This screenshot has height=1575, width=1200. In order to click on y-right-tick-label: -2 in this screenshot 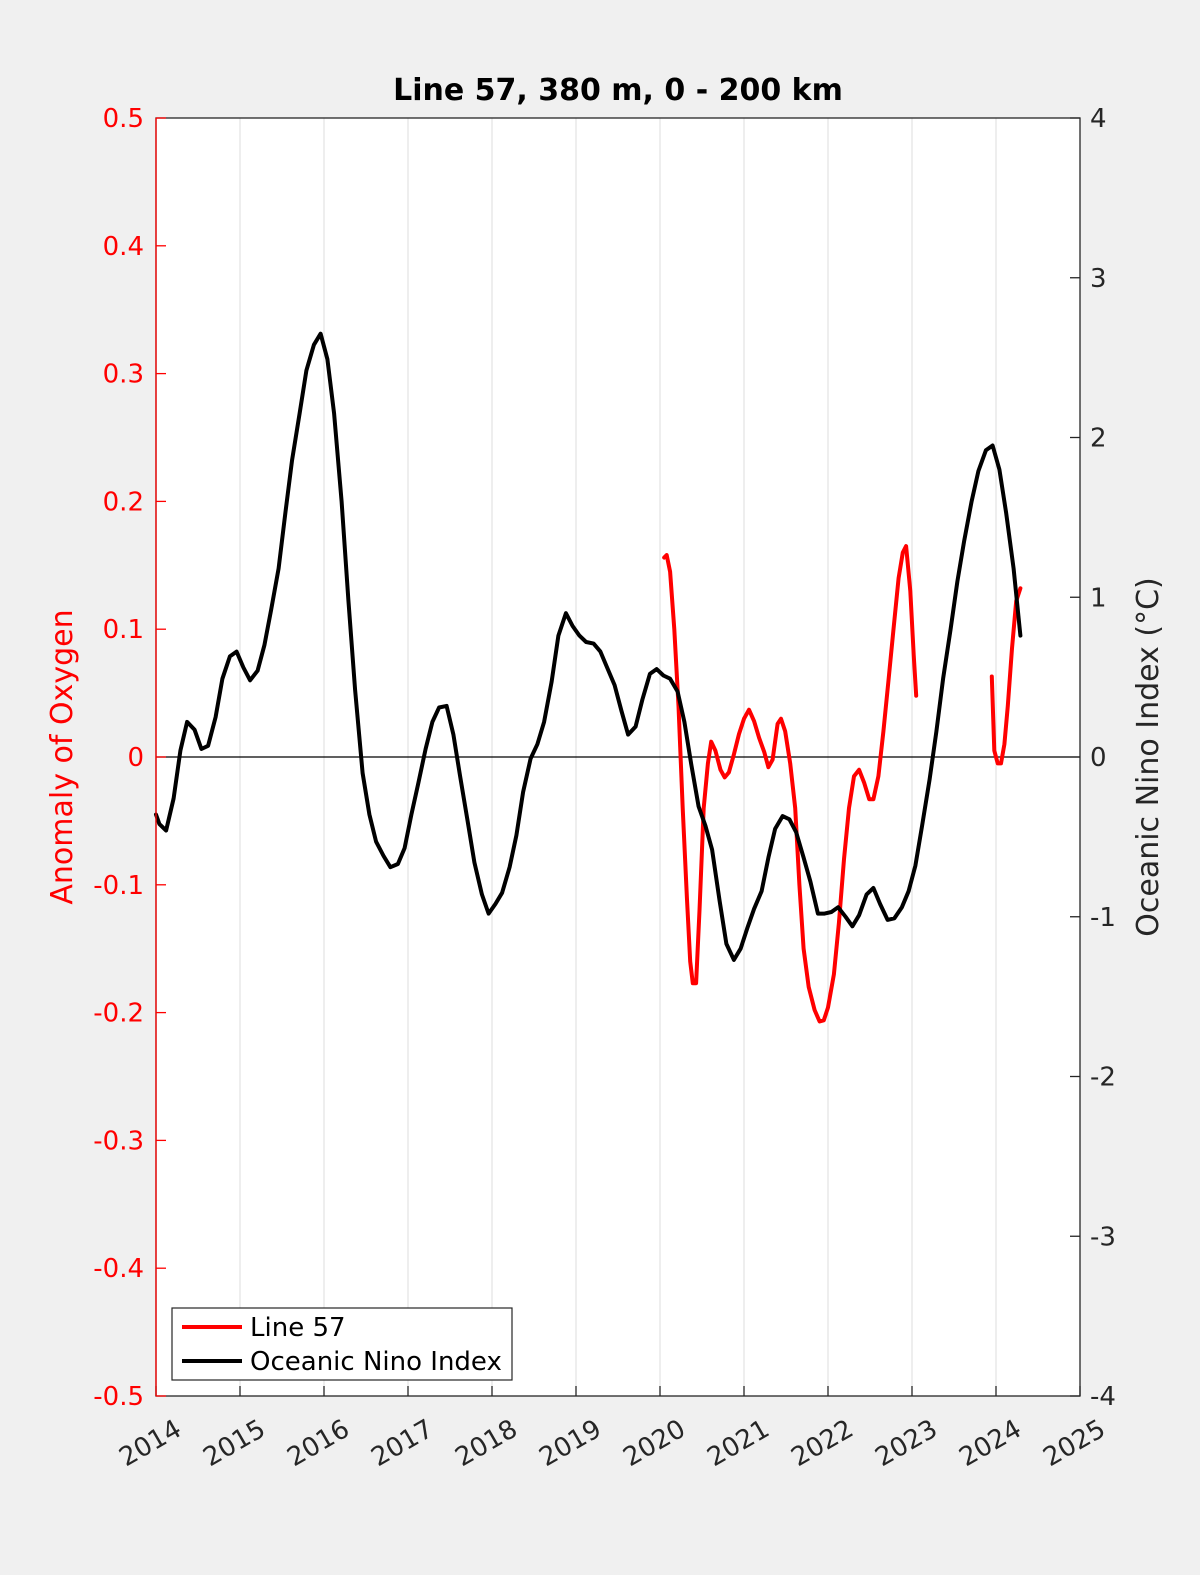, I will do `click(1103, 1078)`.